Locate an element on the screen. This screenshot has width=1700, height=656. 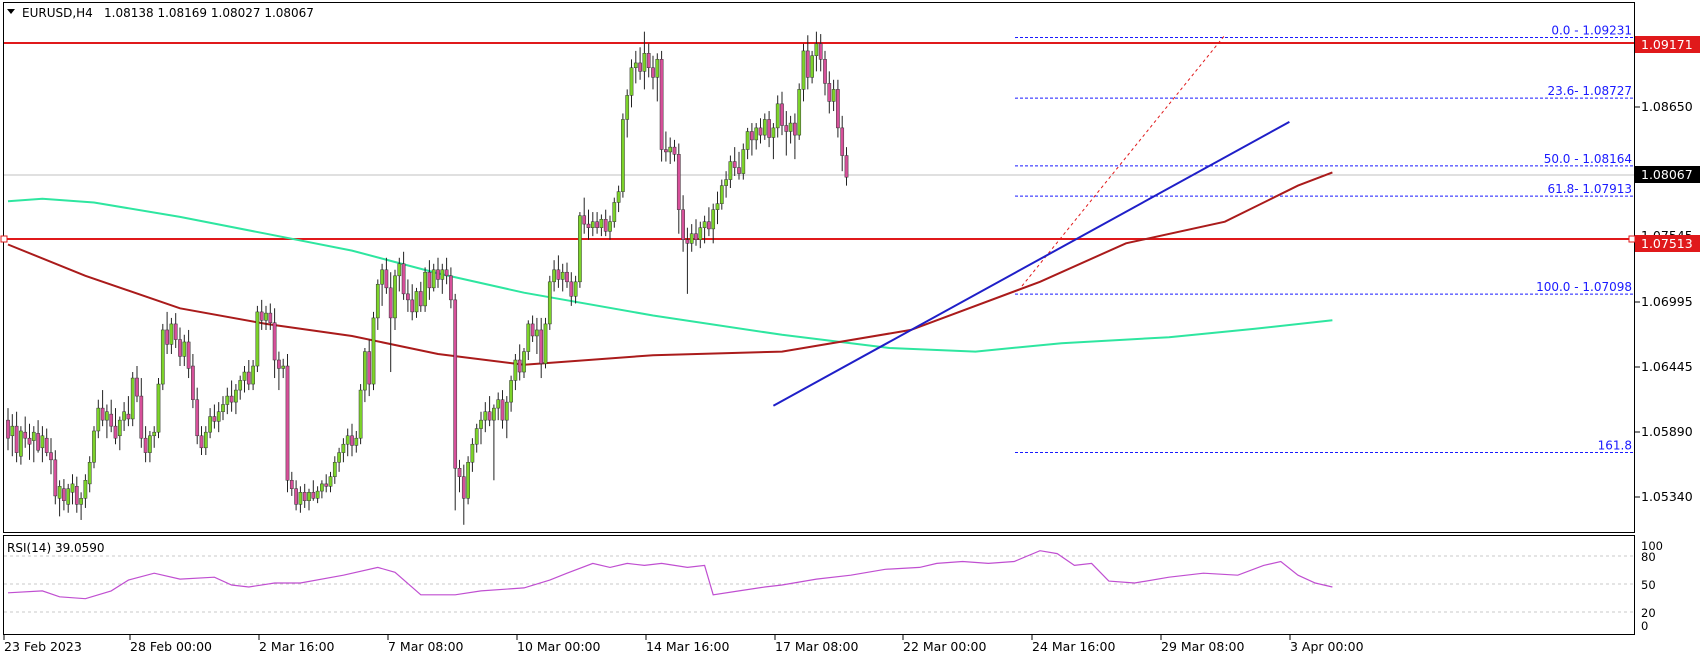
price-tick: 1.06995 is located at coordinates (1667, 301).